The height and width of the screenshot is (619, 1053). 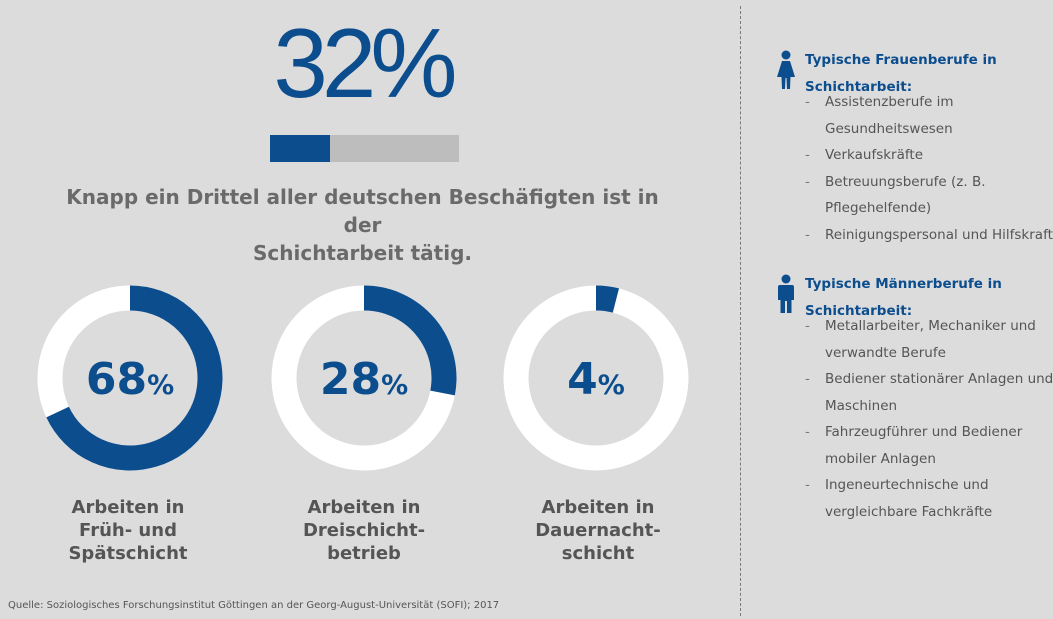 What do you see at coordinates (929, 235) in the screenshot?
I see `women-job-item: Reinigungspersonal und Hilfskraft` at bounding box center [929, 235].